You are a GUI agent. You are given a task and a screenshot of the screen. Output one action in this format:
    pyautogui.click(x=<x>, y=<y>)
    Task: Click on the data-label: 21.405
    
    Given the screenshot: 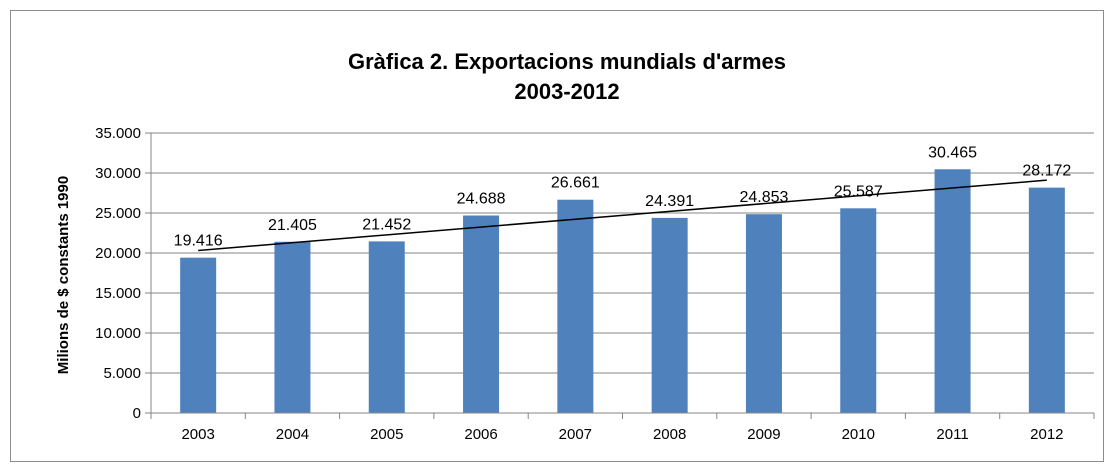 What is the action you would take?
    pyautogui.click(x=292, y=225)
    